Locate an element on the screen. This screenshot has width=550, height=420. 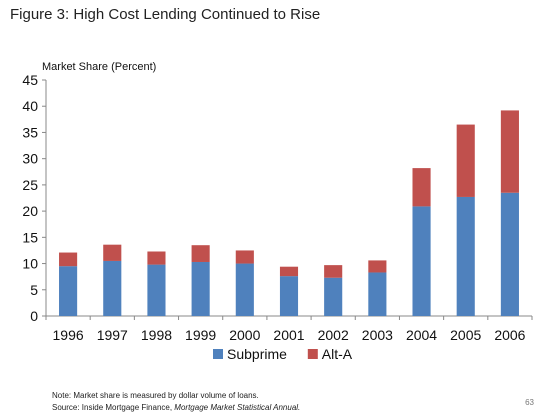
legend-swatch-alt-a is located at coordinates (312, 354).